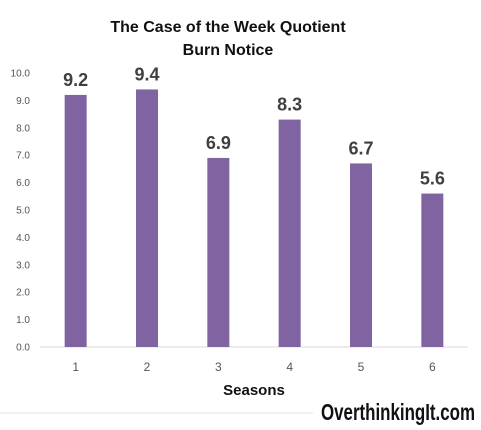 This screenshot has height=430, width=481. What do you see at coordinates (23, 348) in the screenshot?
I see `y-tick-label: 0.0` at bounding box center [23, 348].